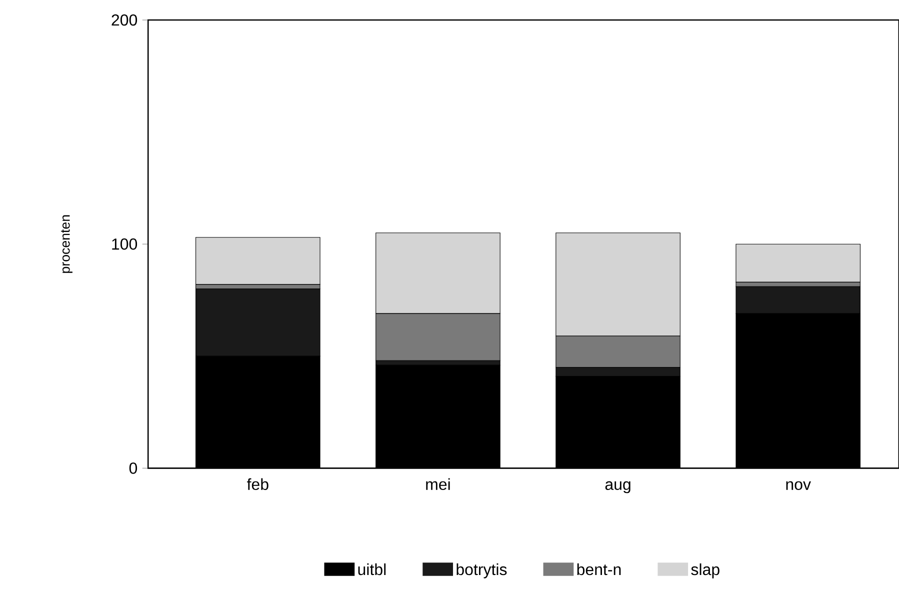 The width and height of the screenshot is (899, 598). What do you see at coordinates (125, 244) in the screenshot?
I see `y-tick-label: 100` at bounding box center [125, 244].